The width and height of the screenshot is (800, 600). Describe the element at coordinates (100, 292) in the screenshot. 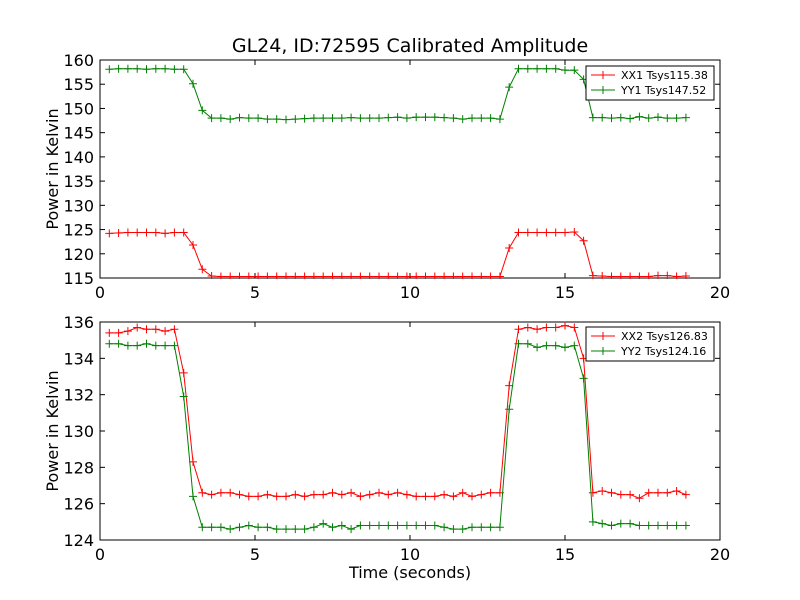

I see `x-tick-label: 0` at that location.